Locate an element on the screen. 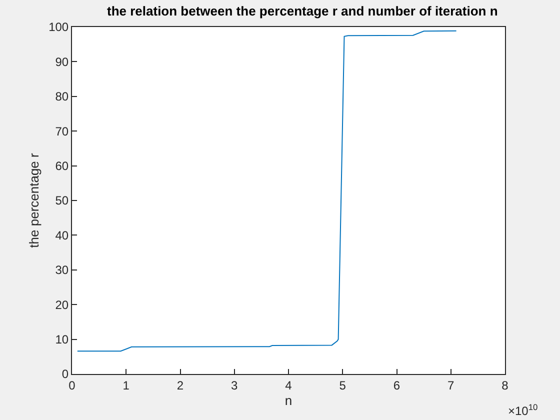  x-tick-label: 8 is located at coordinates (505, 385).